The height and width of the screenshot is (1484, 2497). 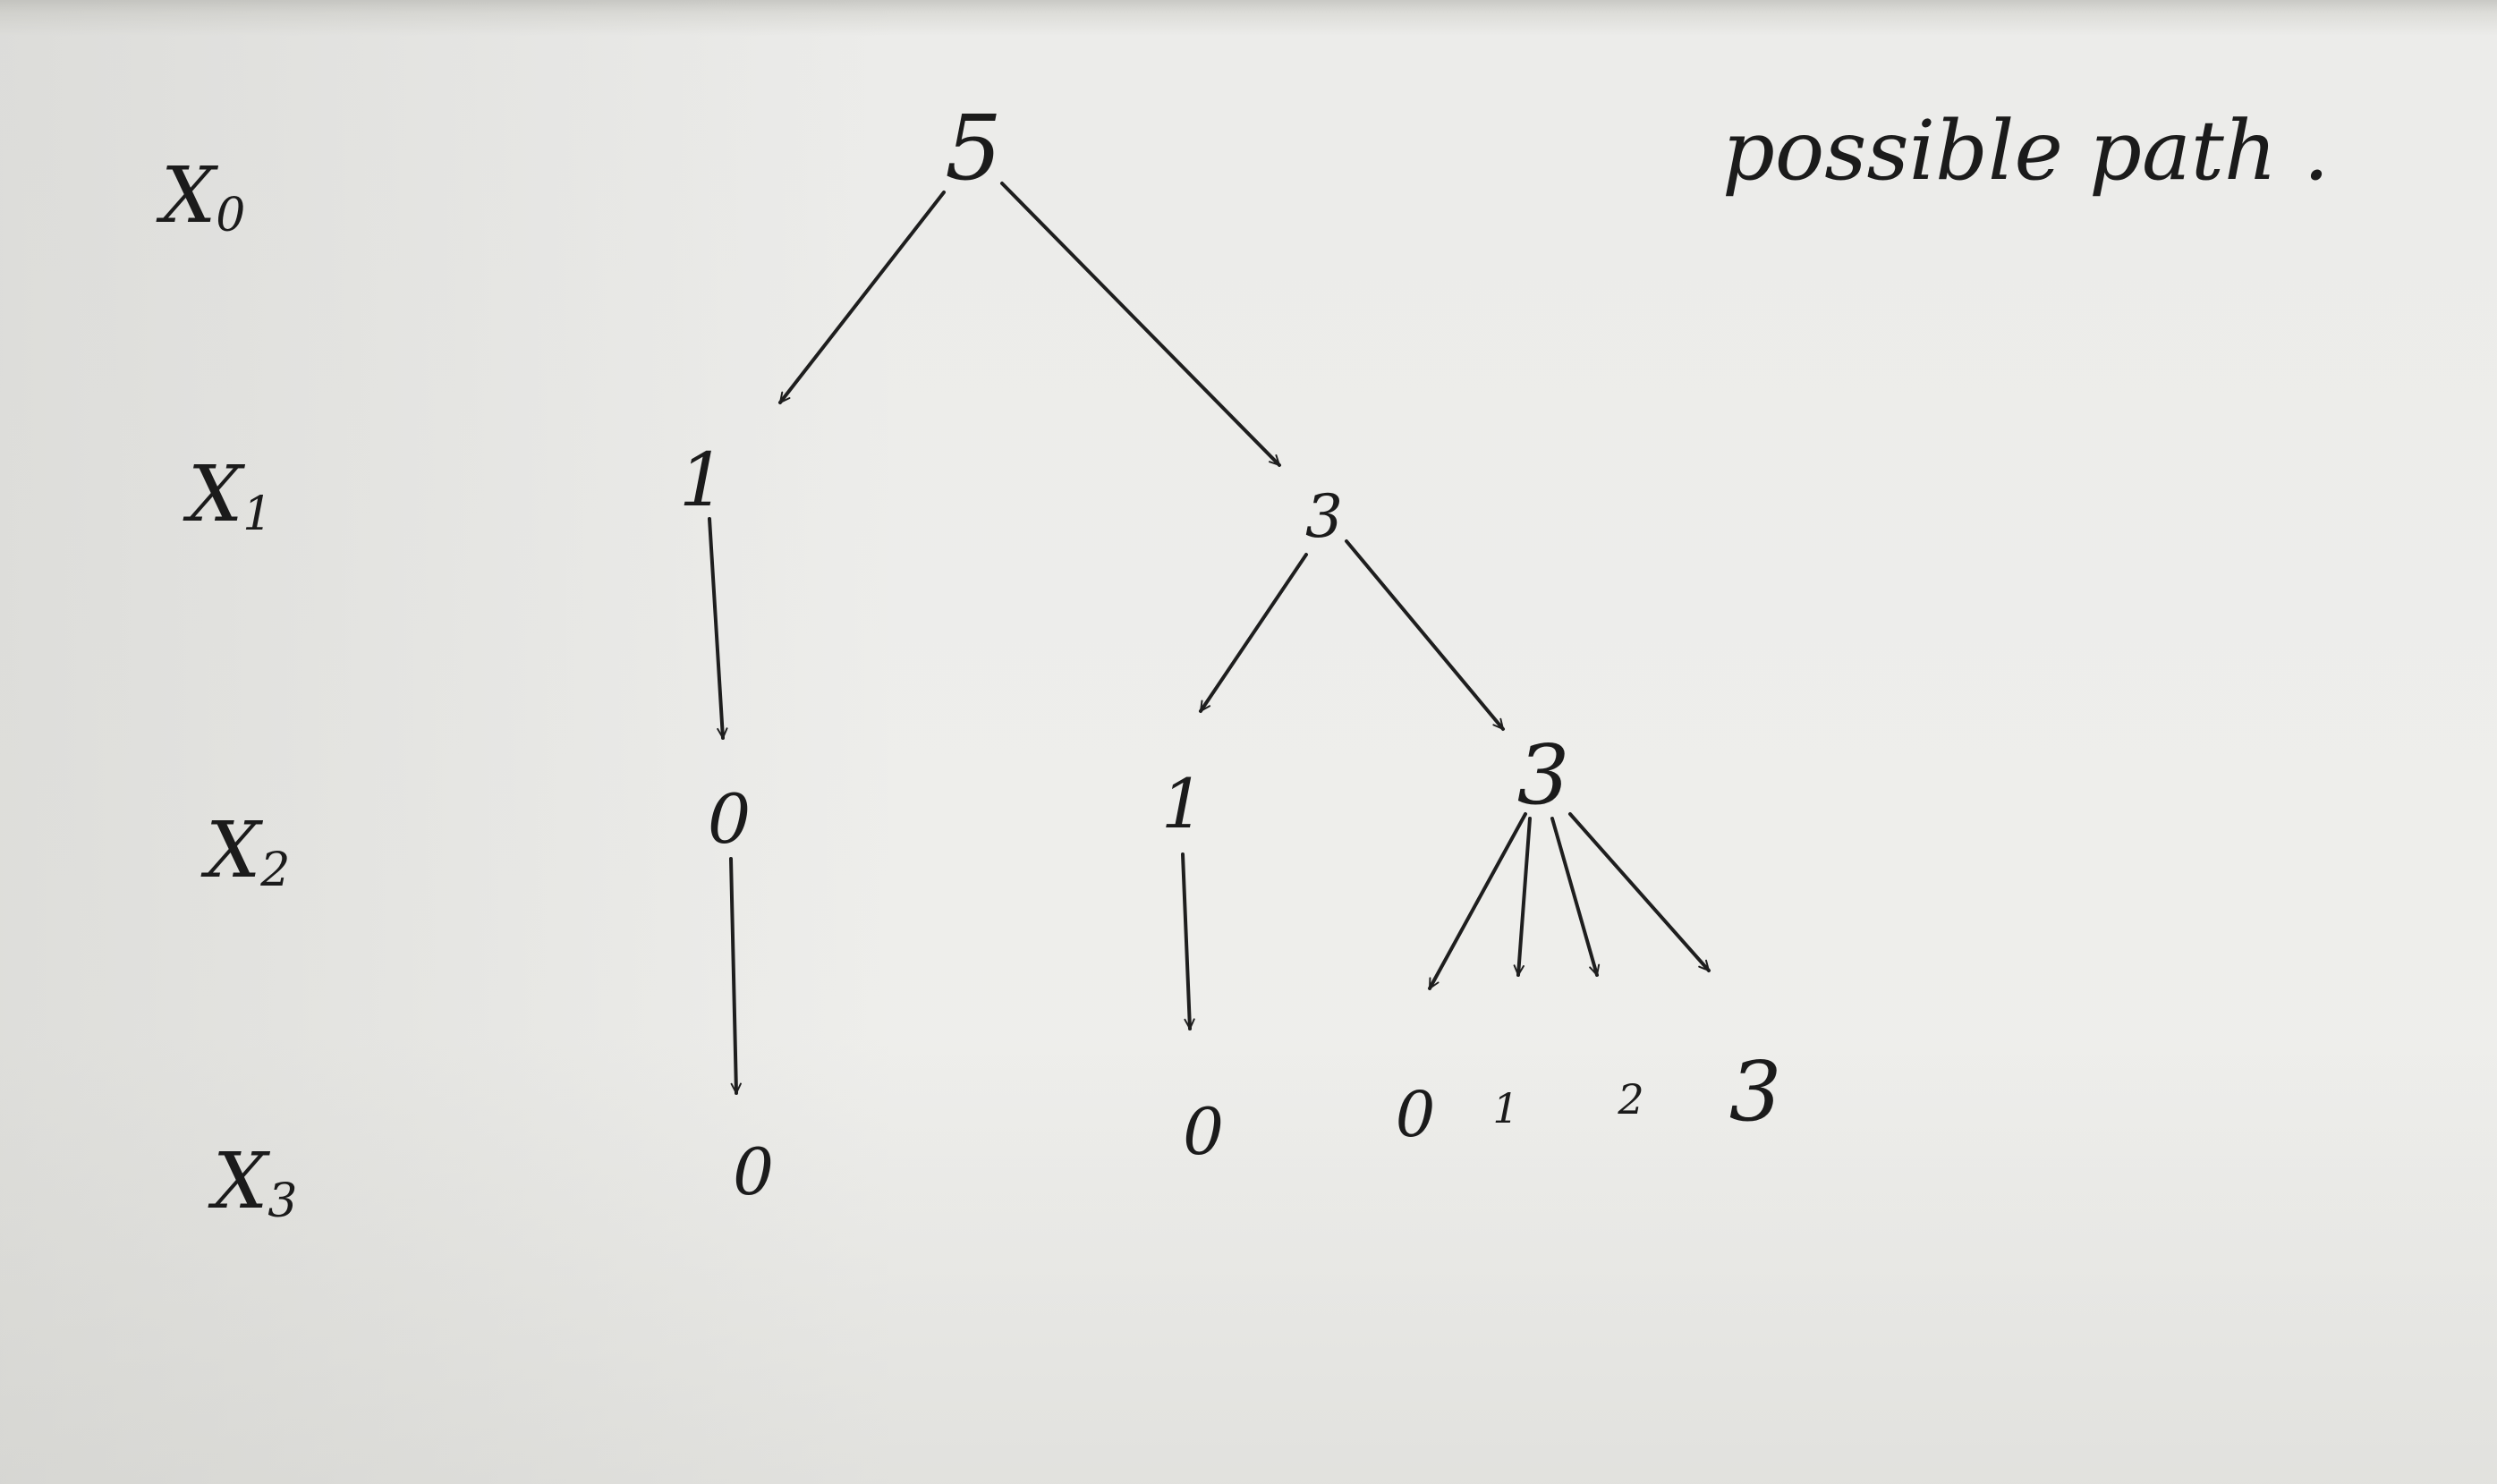 I want to click on caption-possible-path: possible path ., so click(x=2026, y=151).